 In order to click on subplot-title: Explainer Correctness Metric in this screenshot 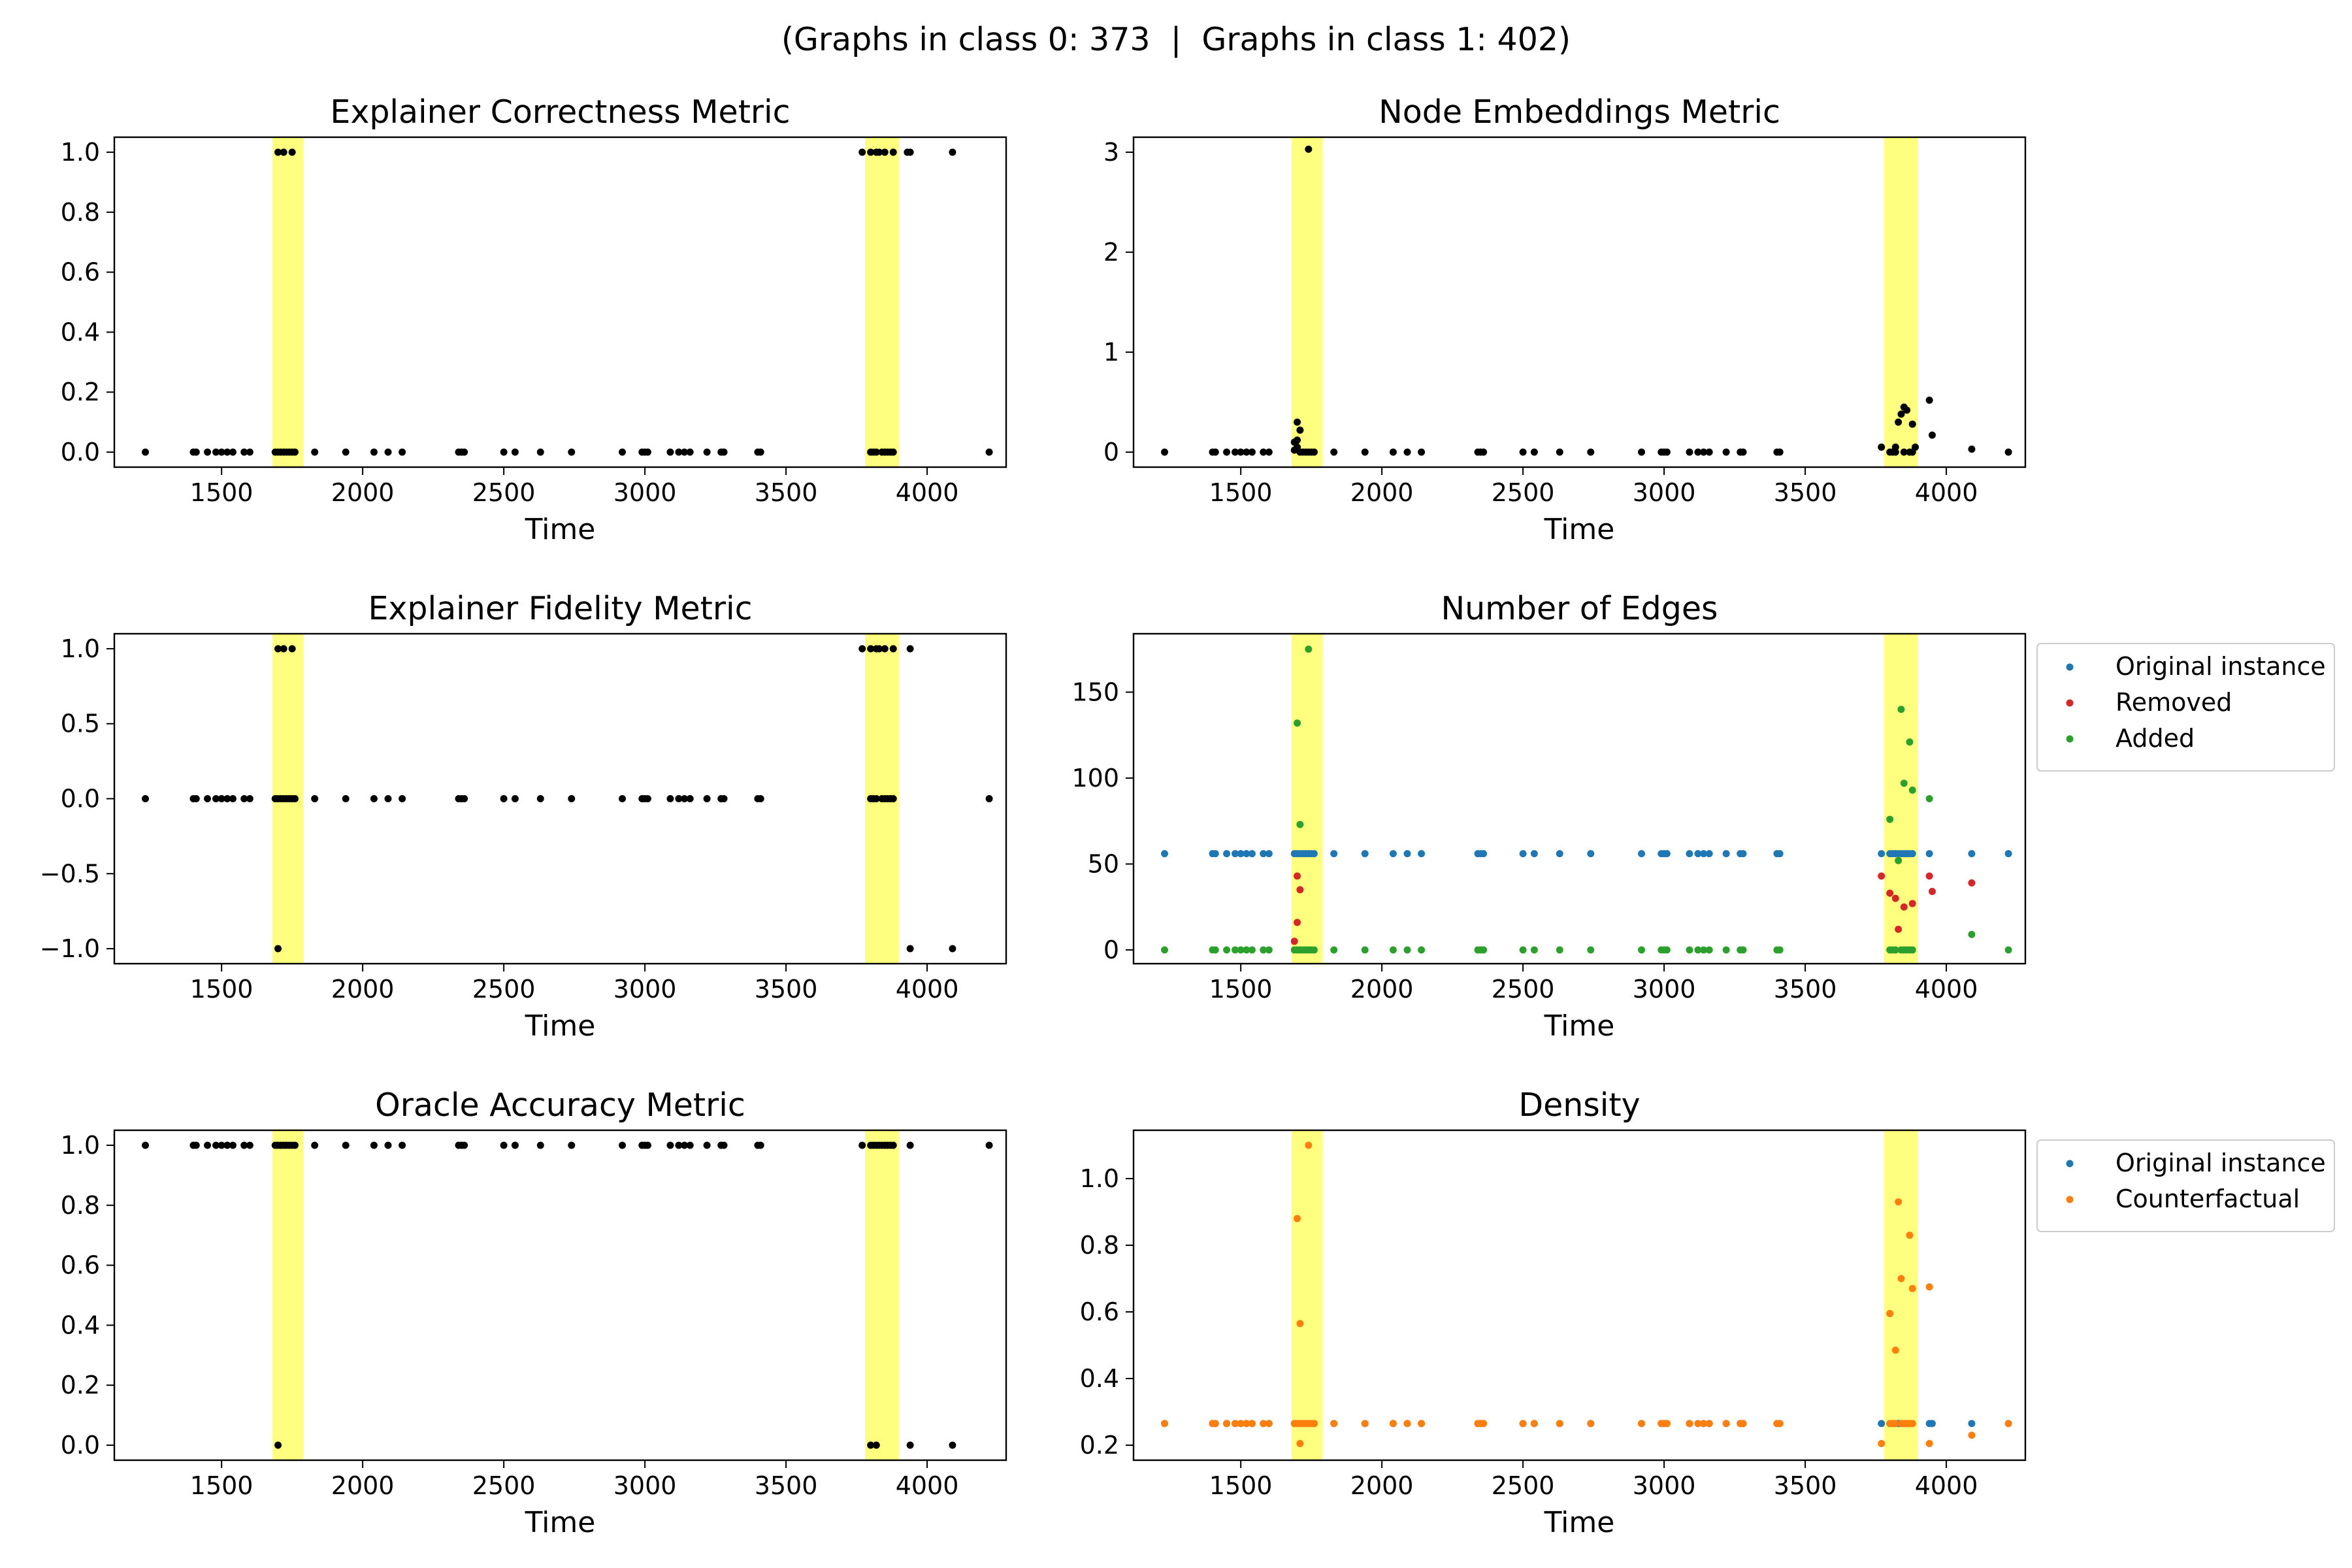, I will do `click(560, 112)`.